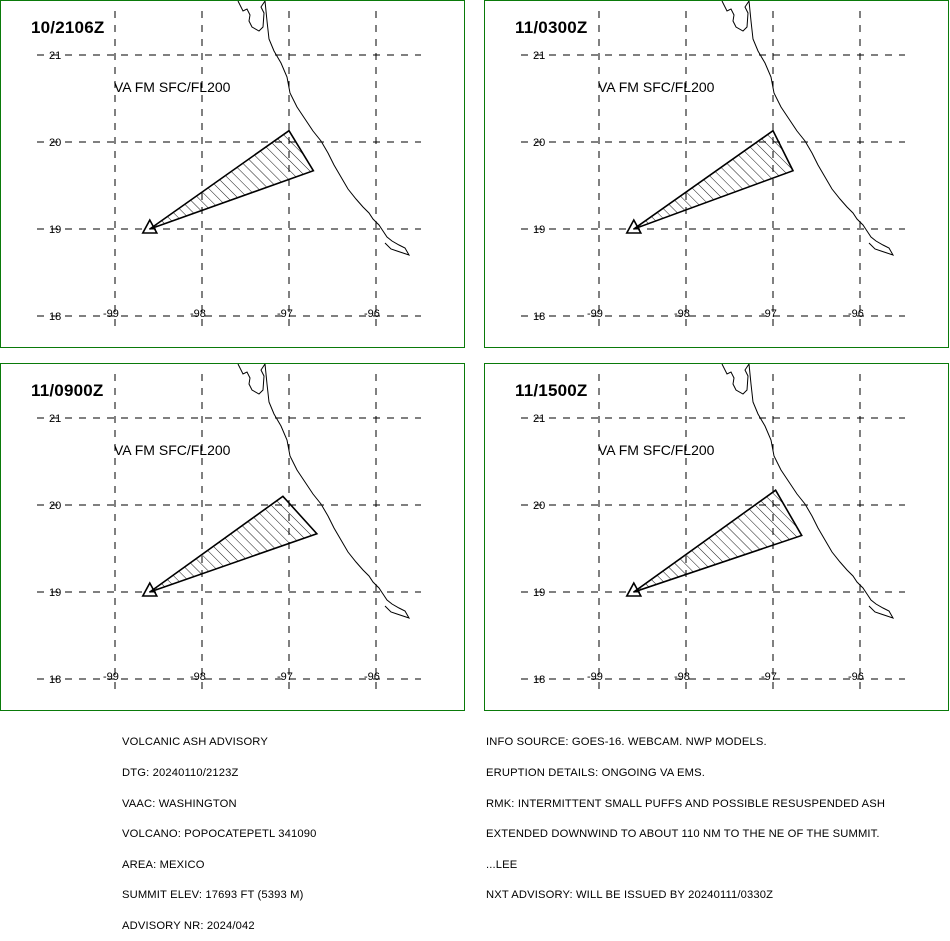 This screenshot has width=950, height=941. I want to click on footer-line: VOLCANIC ASH ADVISORY, so click(195, 742).